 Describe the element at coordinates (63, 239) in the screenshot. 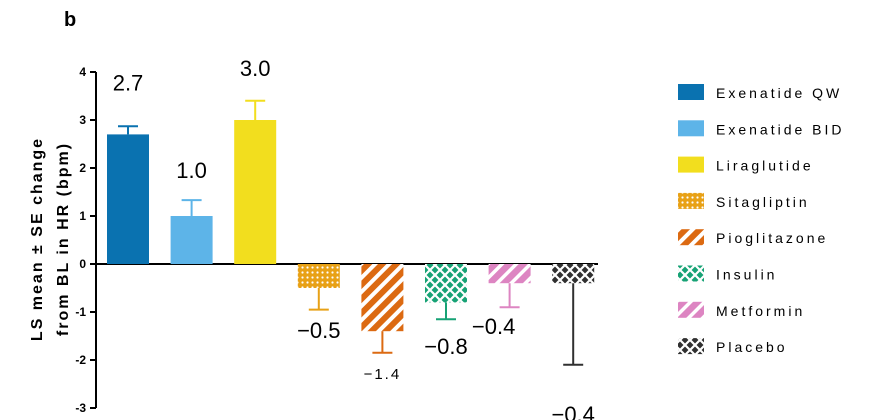

I see `y-axis-label-line-2: from BL in HR (bpm)` at that location.